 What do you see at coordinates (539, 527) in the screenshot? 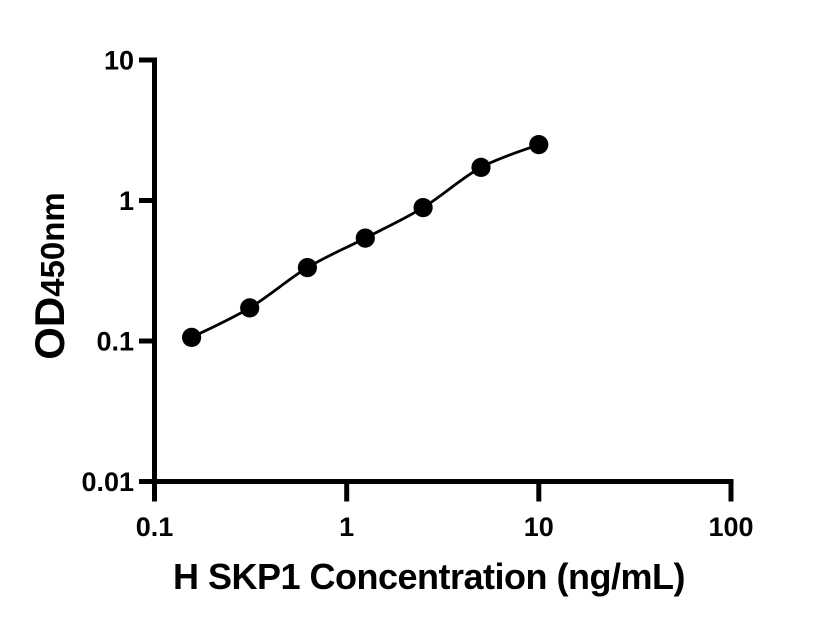
I see `x-tick-label: 10` at bounding box center [539, 527].